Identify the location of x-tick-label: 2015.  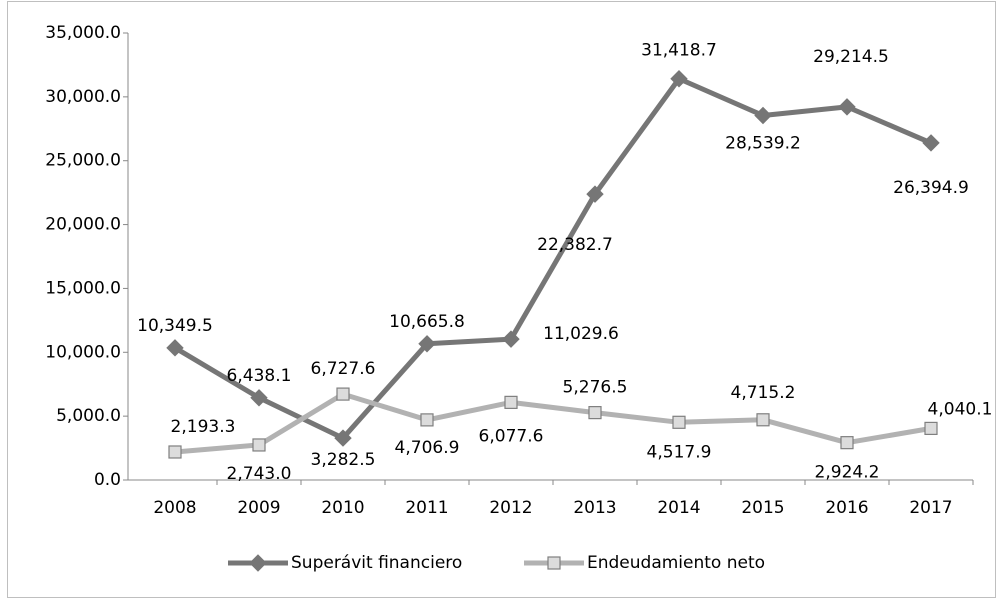
(762, 508).